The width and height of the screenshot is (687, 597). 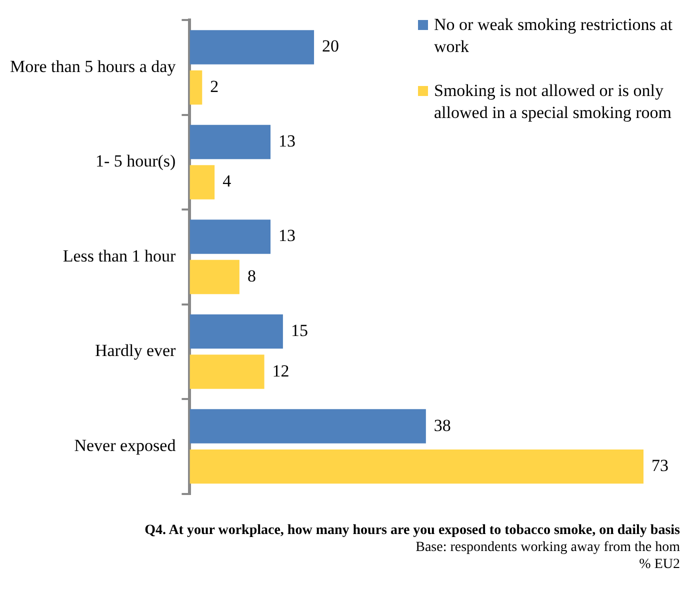 What do you see at coordinates (412, 530) in the screenshot?
I see `text: Q4. At your workplace, how many hours are you exposed to tobacco smoke, on daily basis` at bounding box center [412, 530].